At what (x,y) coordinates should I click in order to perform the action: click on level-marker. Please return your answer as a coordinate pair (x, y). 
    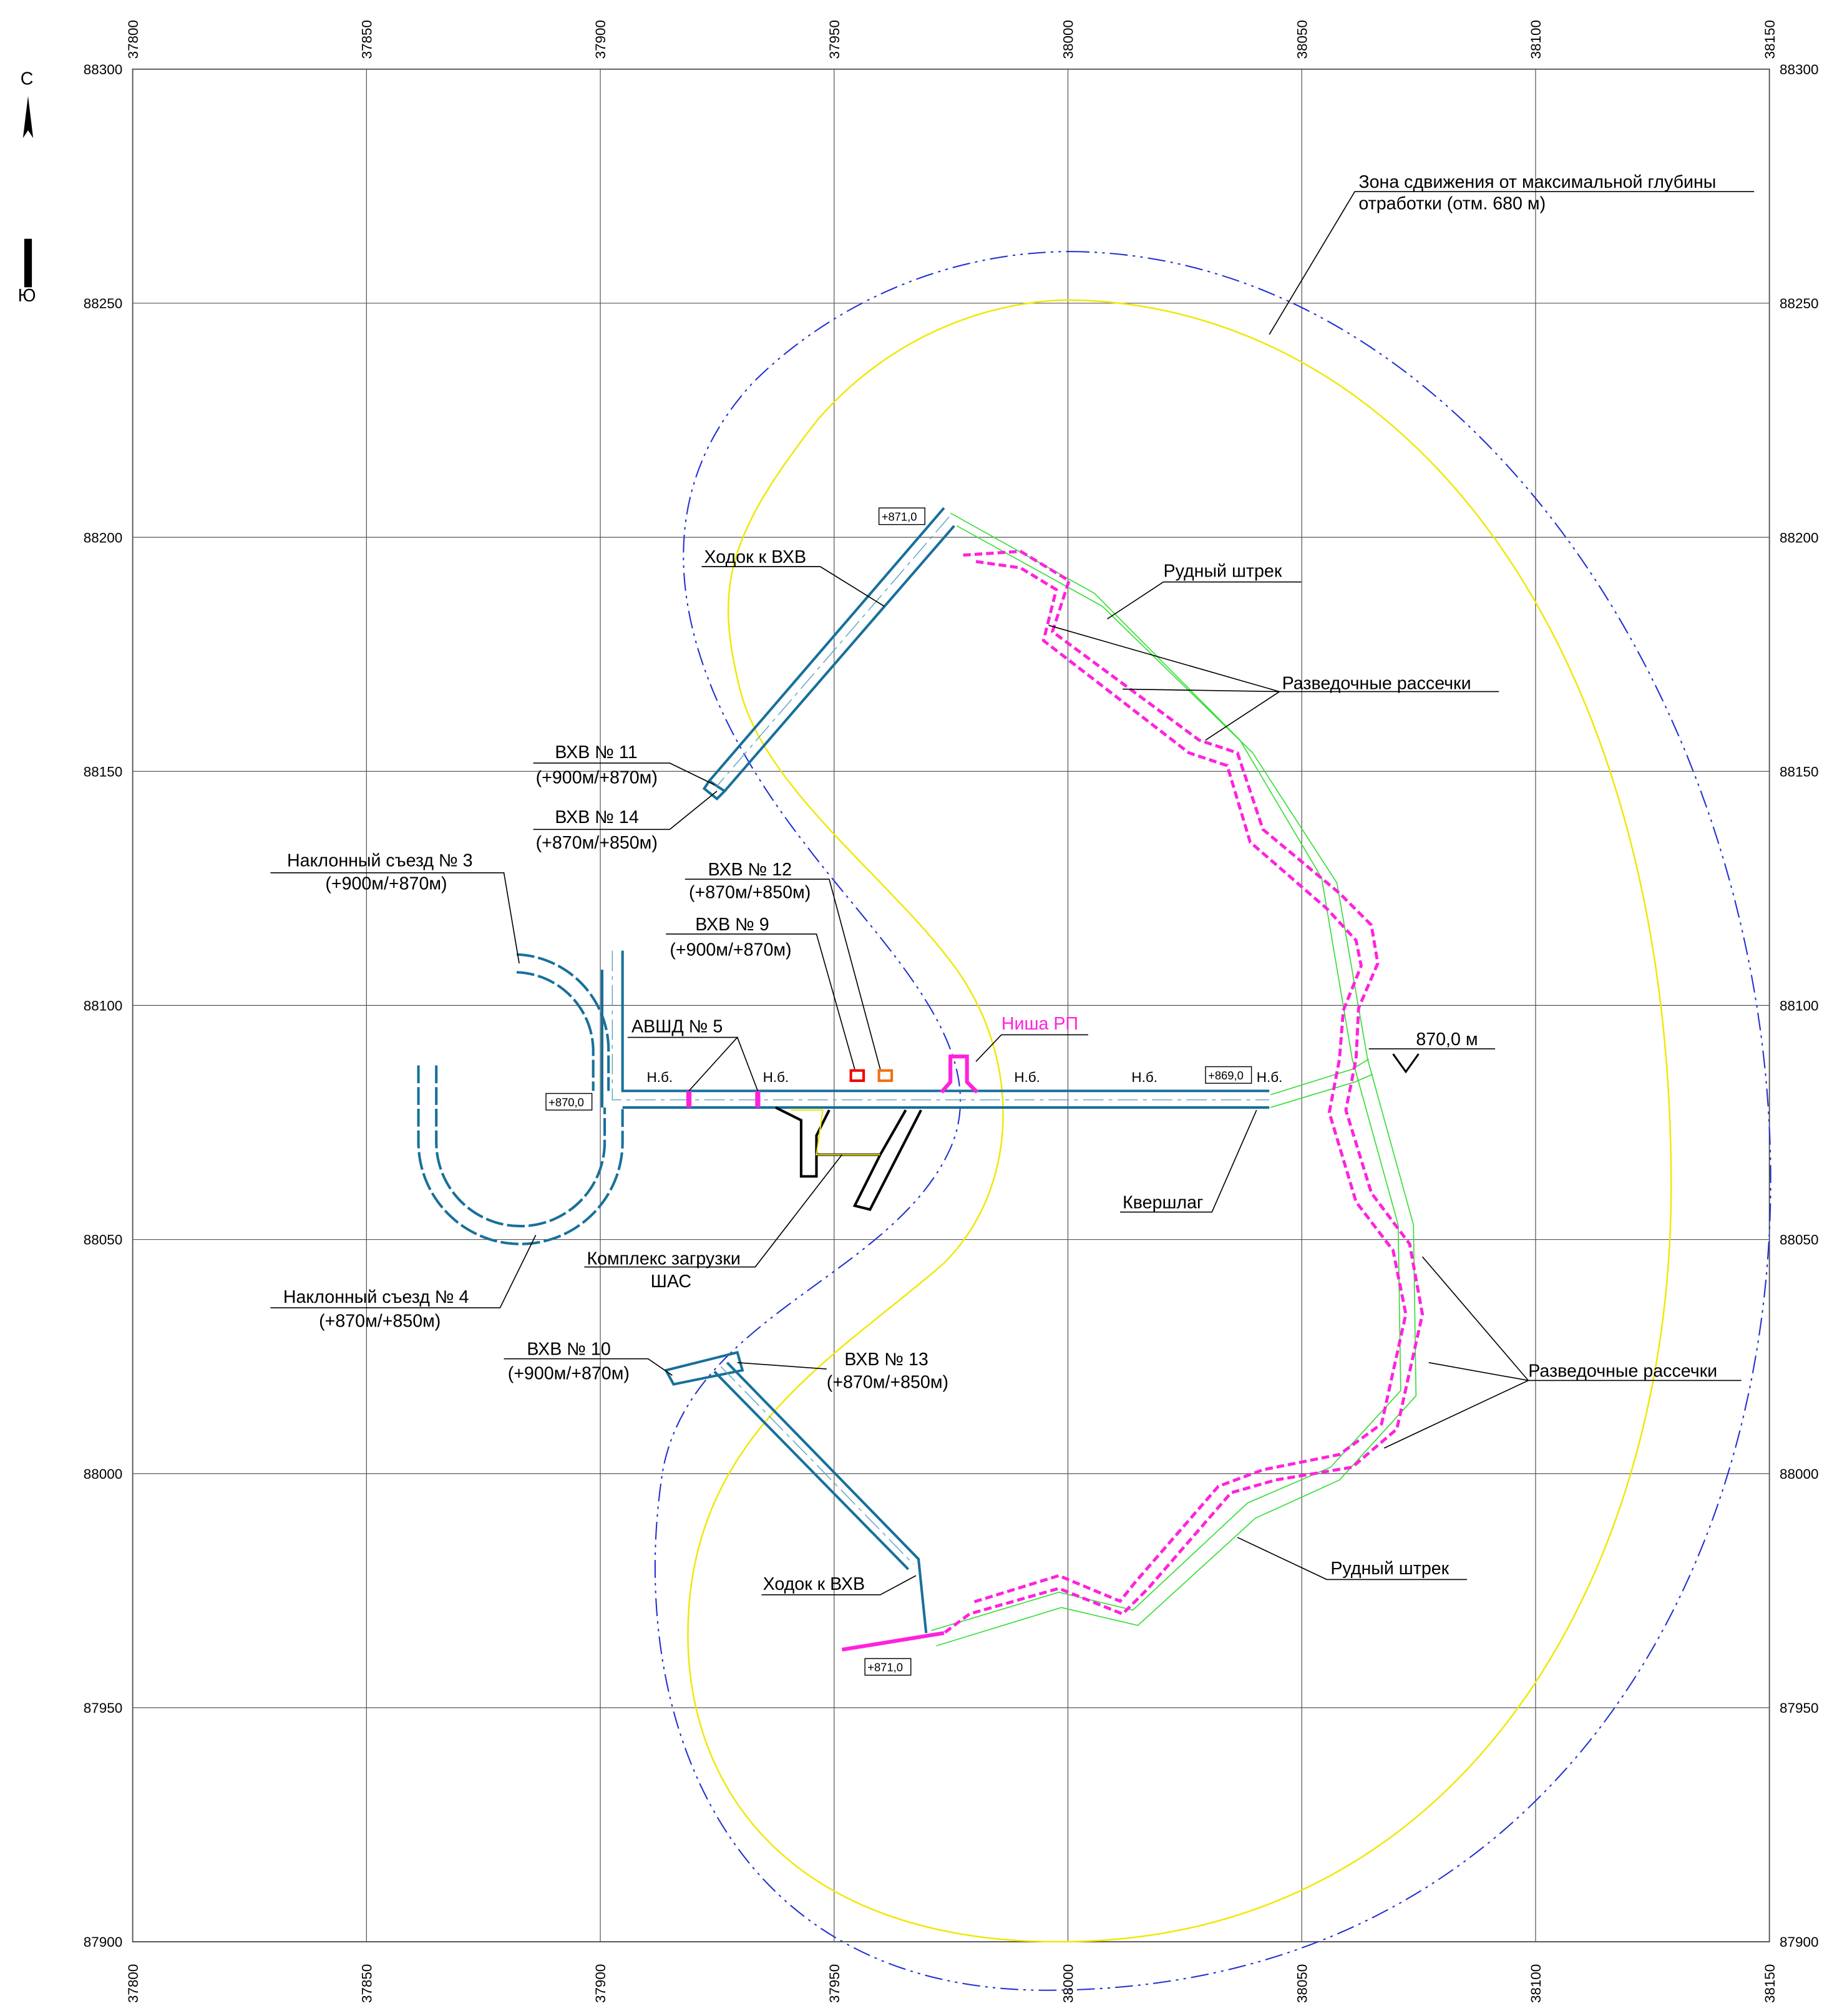
    Looking at the image, I should click on (1406, 1063).